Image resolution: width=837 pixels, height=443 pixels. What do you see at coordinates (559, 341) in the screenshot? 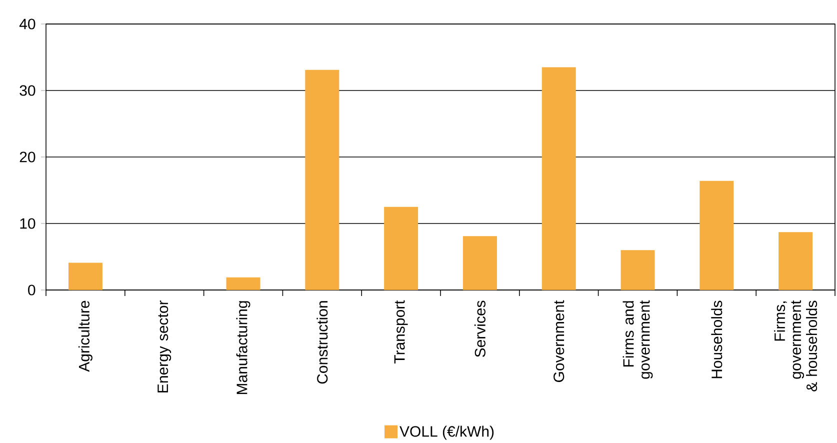
I see `x-tick-label: Government` at bounding box center [559, 341].